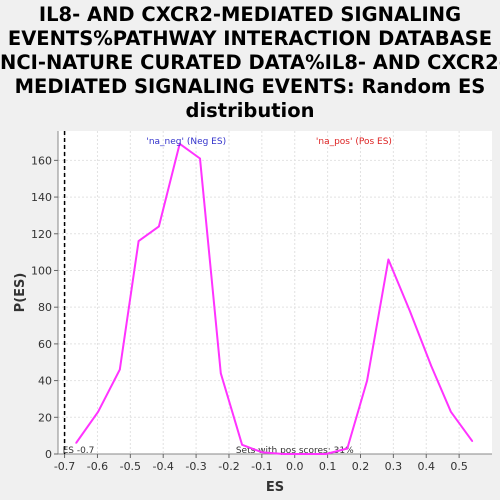  Describe the element at coordinates (20, 293) in the screenshot. I see `y-axis-label: P(ES)` at that location.